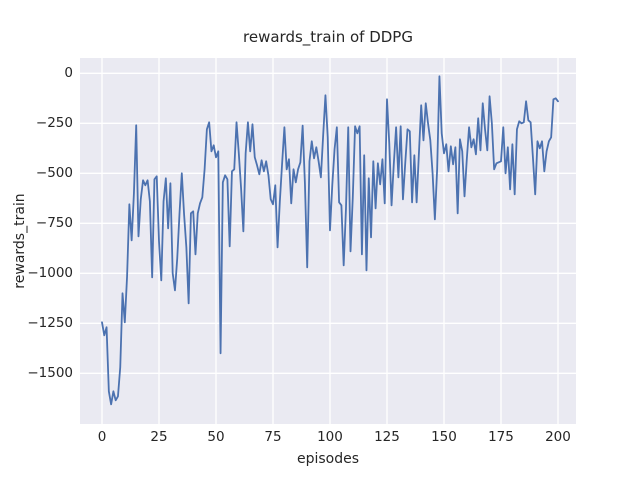 Image resolution: width=640 pixels, height=480 pixels. I want to click on x-tick-label: 150, so click(444, 437).